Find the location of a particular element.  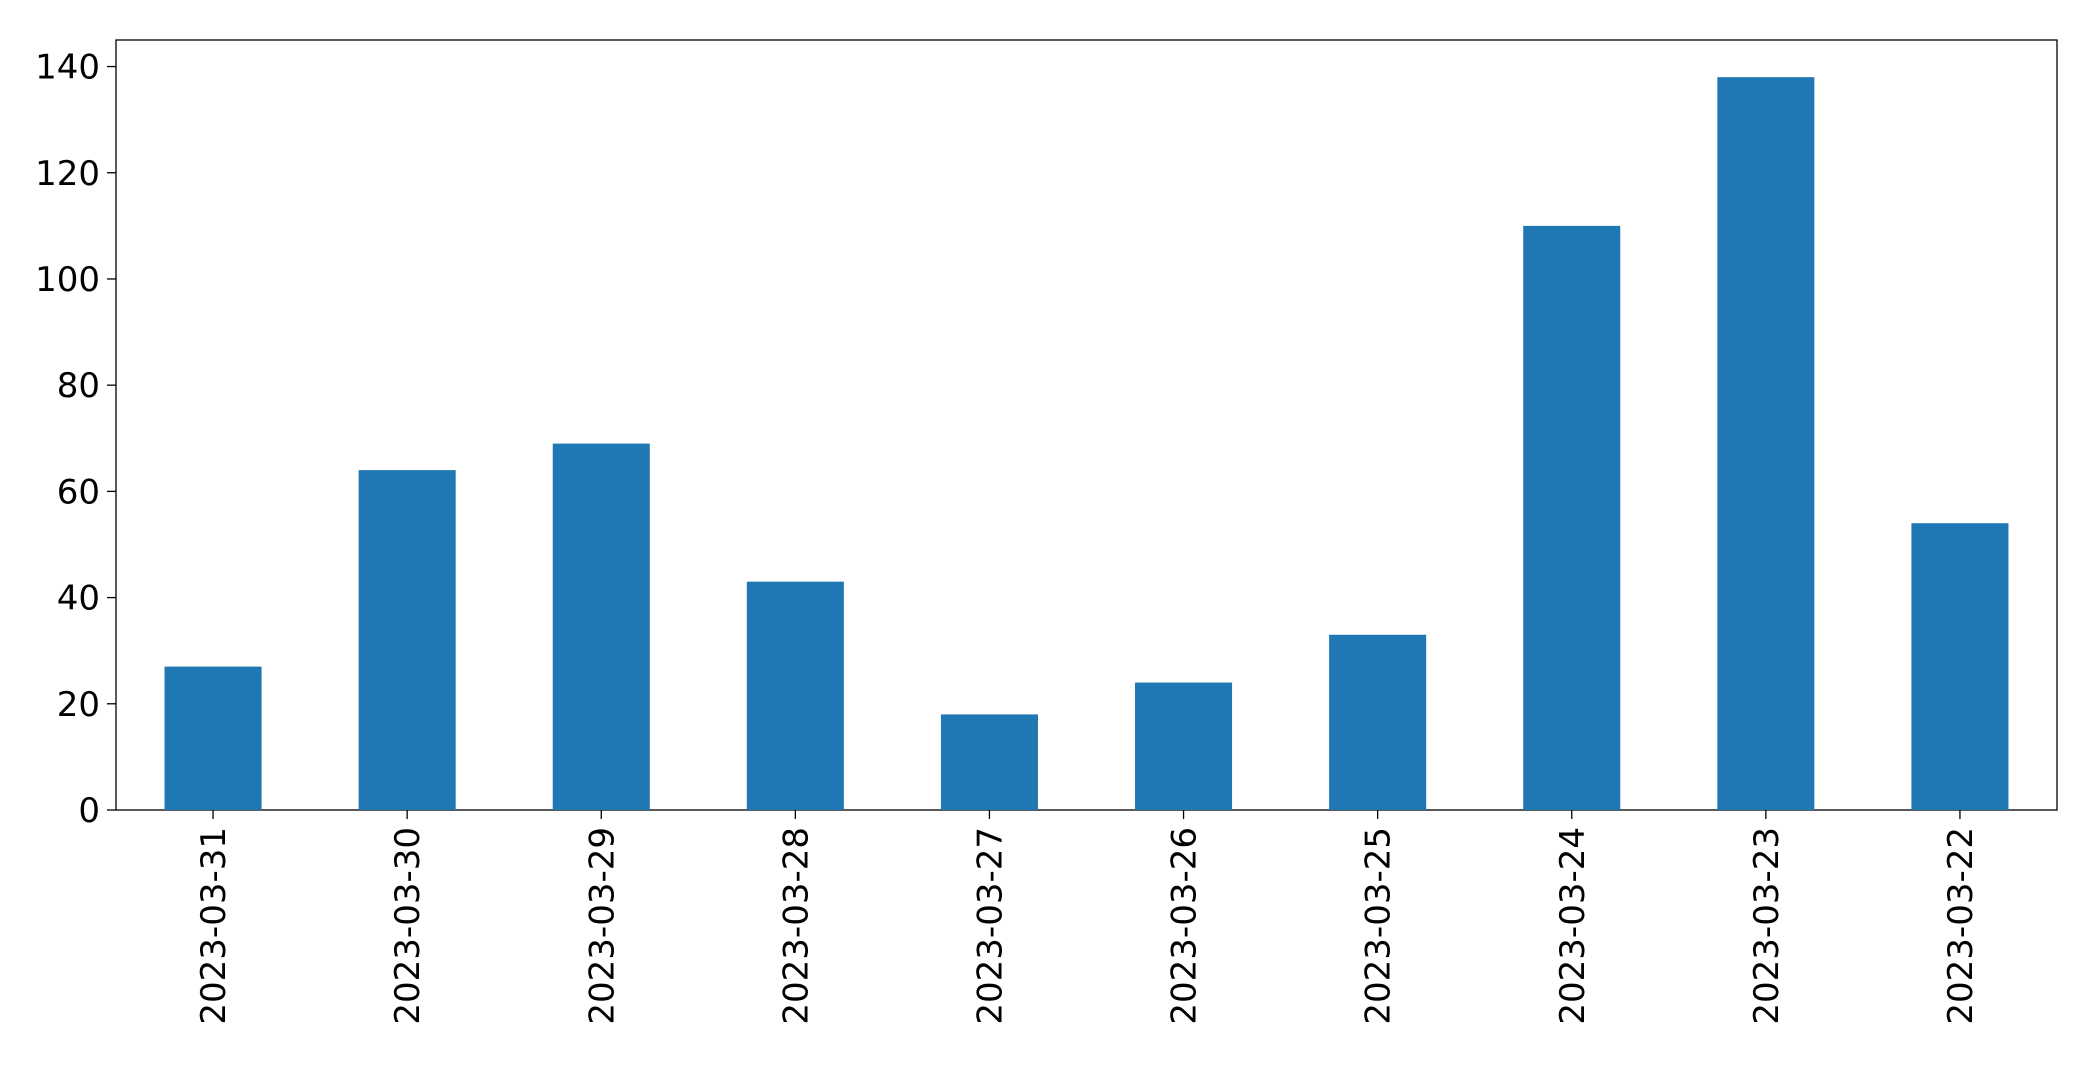

x-tick-label: 2023-03-30 is located at coordinates (408, 926).